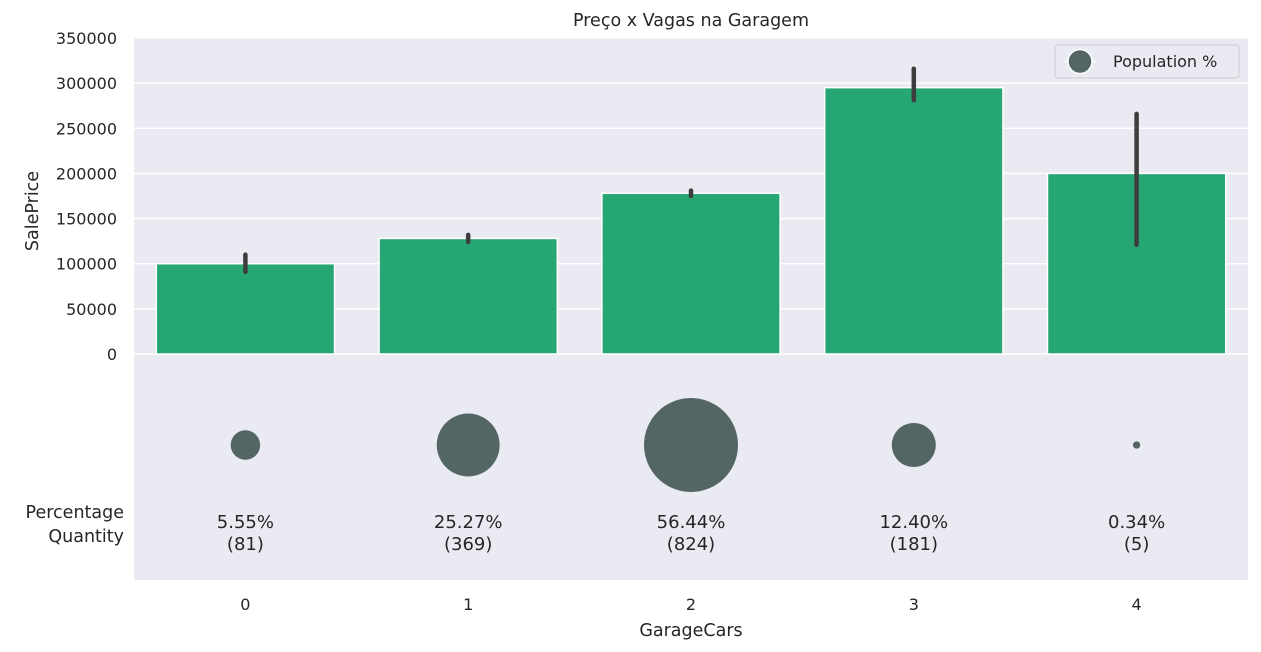 The height and width of the screenshot is (652, 1261). What do you see at coordinates (86, 173) in the screenshot?
I see `y-tick-label: 200000` at bounding box center [86, 173].